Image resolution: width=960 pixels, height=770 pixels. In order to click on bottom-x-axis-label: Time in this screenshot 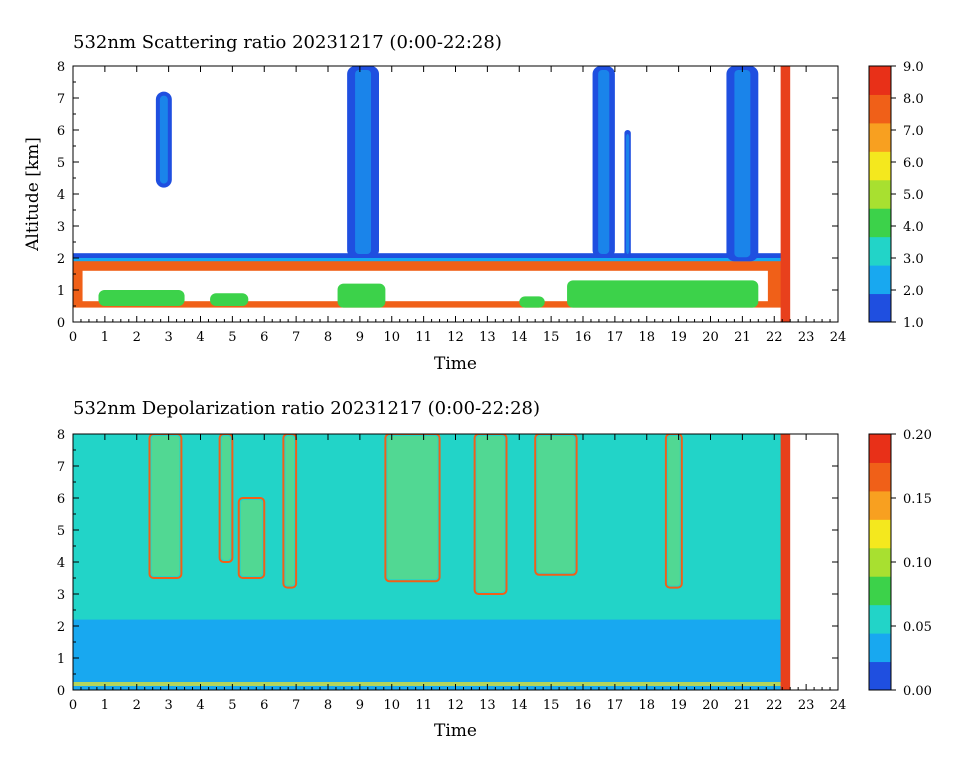, I will do `click(455, 731)`.